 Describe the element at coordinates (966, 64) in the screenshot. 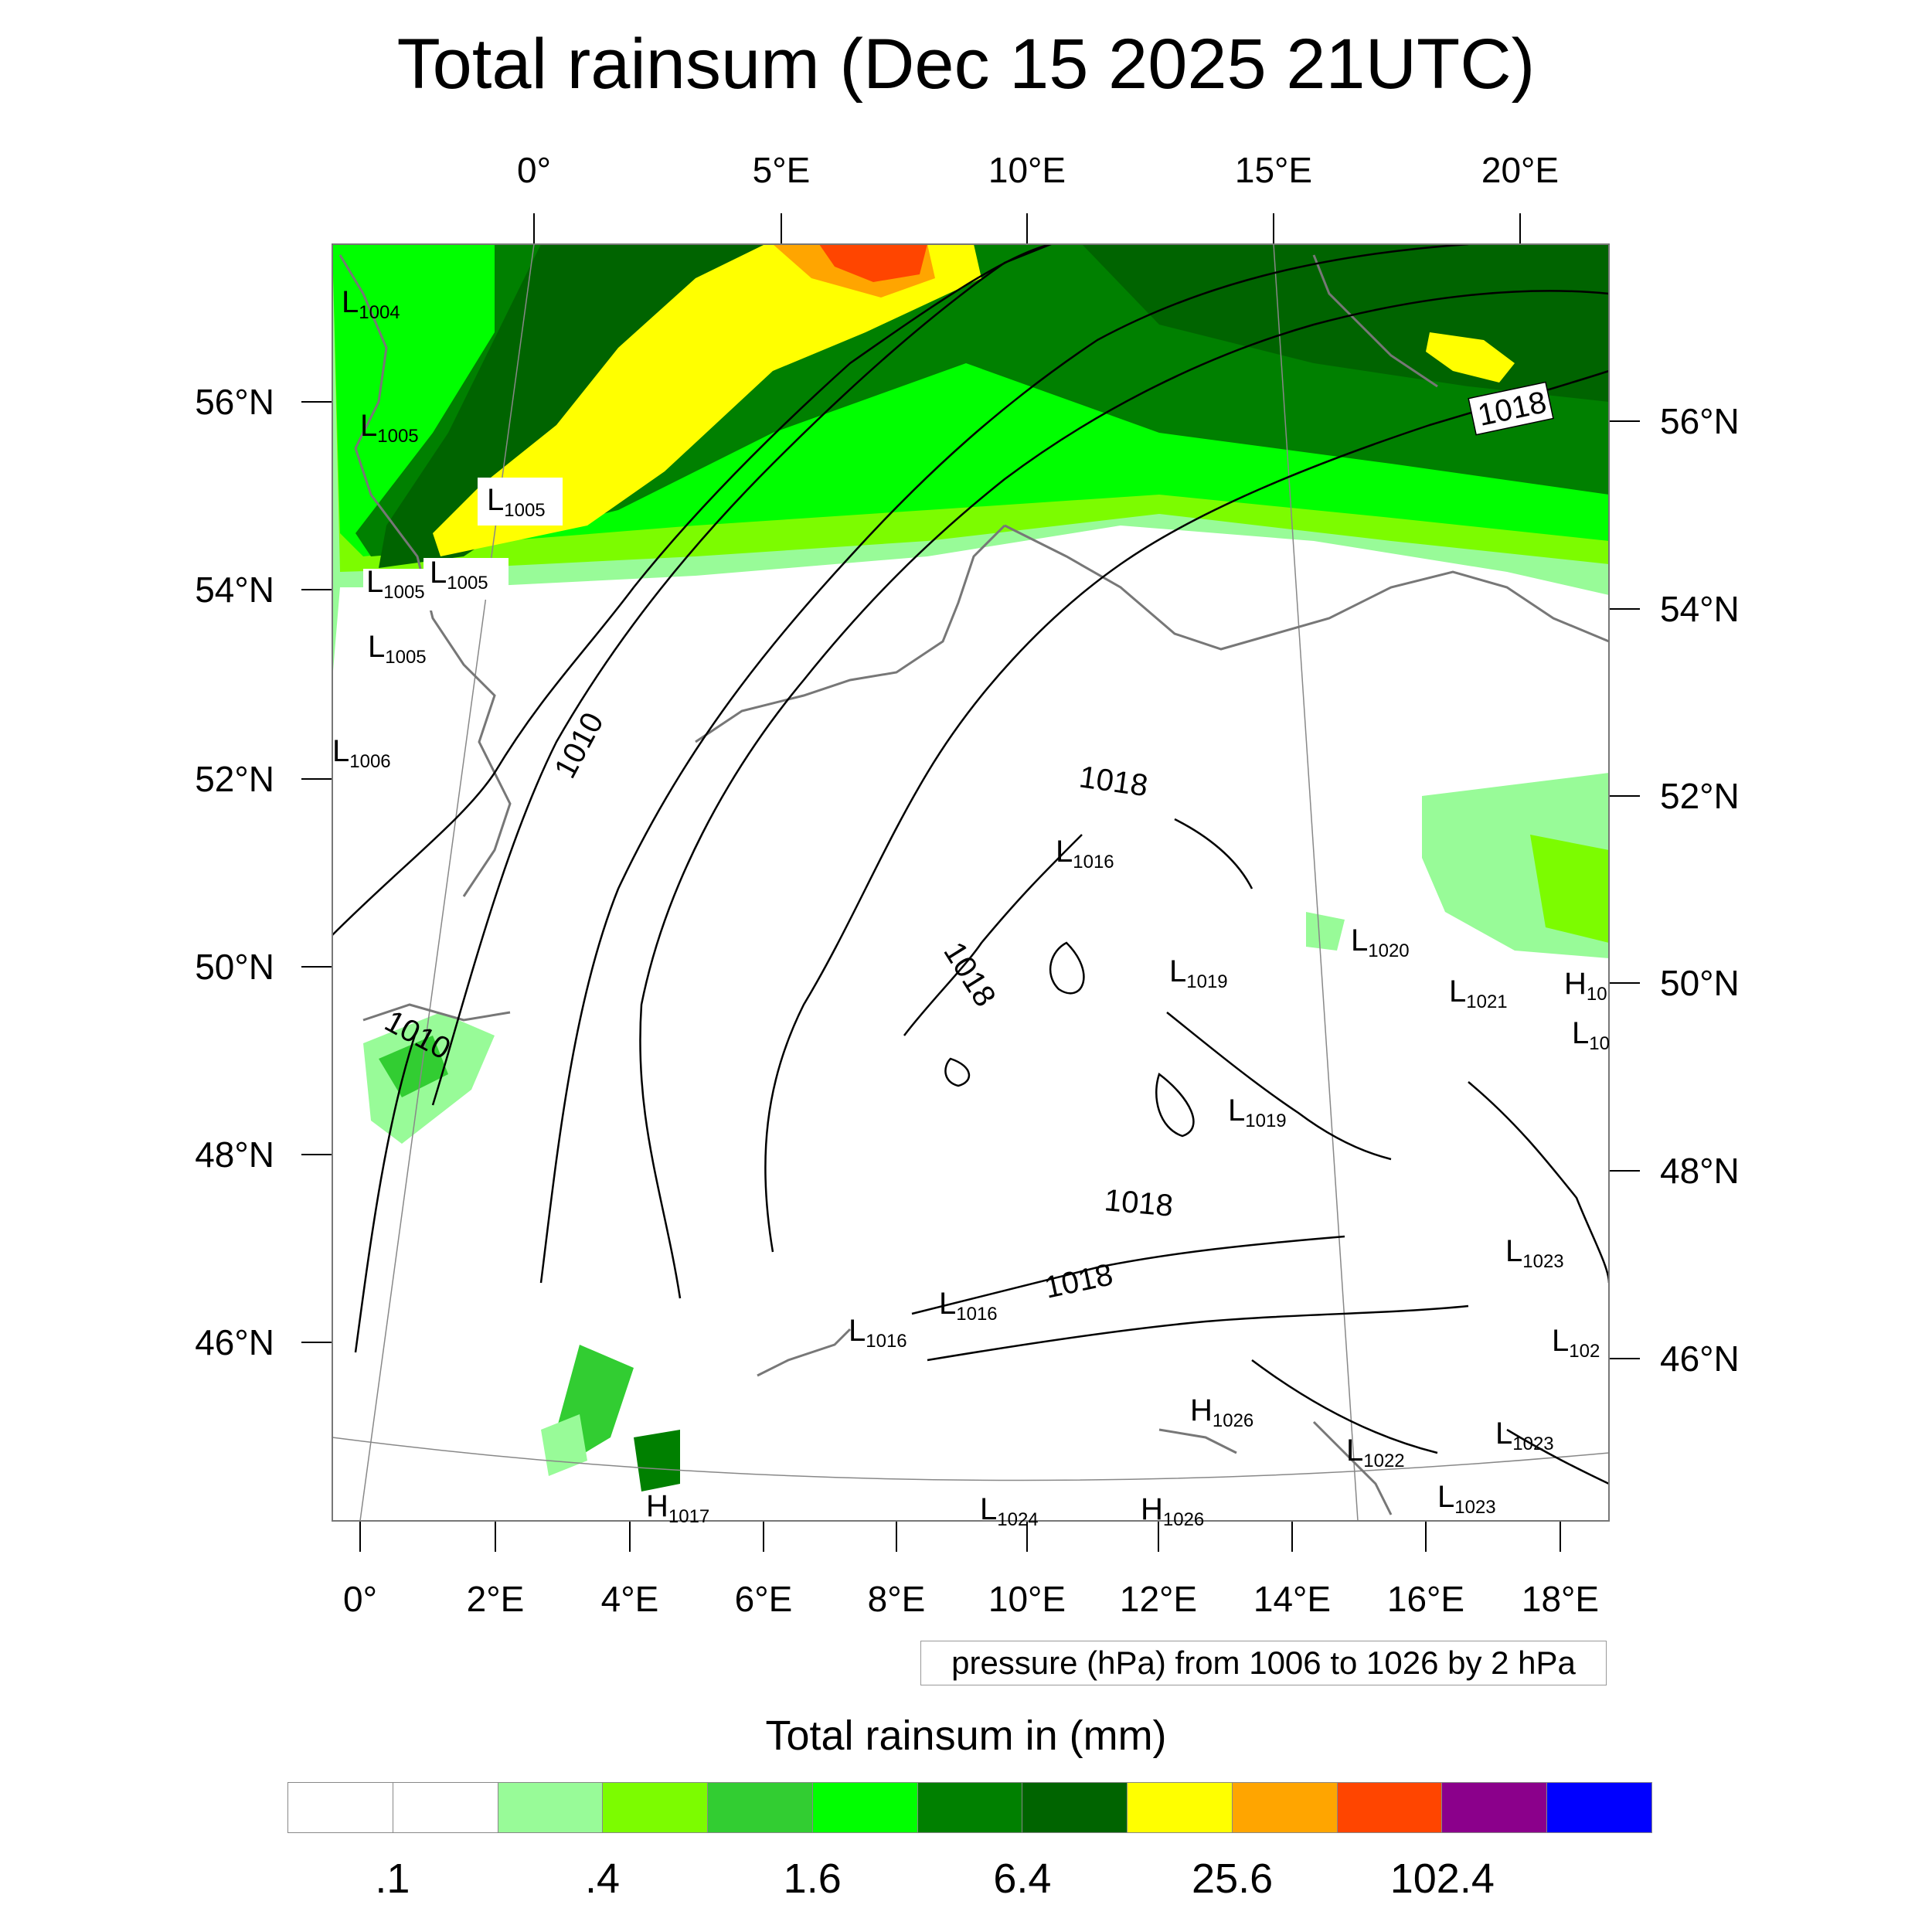

I see `chart-title: Total rainsum (Dec 15 2025 21UTC)` at that location.